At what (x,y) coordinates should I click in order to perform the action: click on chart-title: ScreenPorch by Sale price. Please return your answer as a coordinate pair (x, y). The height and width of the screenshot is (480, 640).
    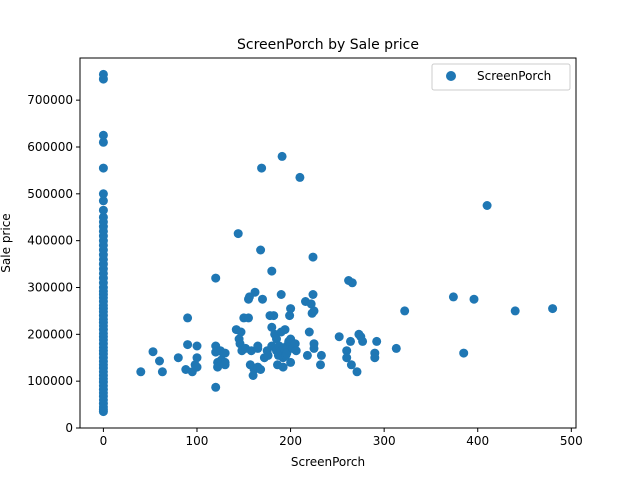
    Looking at the image, I should click on (328, 45).